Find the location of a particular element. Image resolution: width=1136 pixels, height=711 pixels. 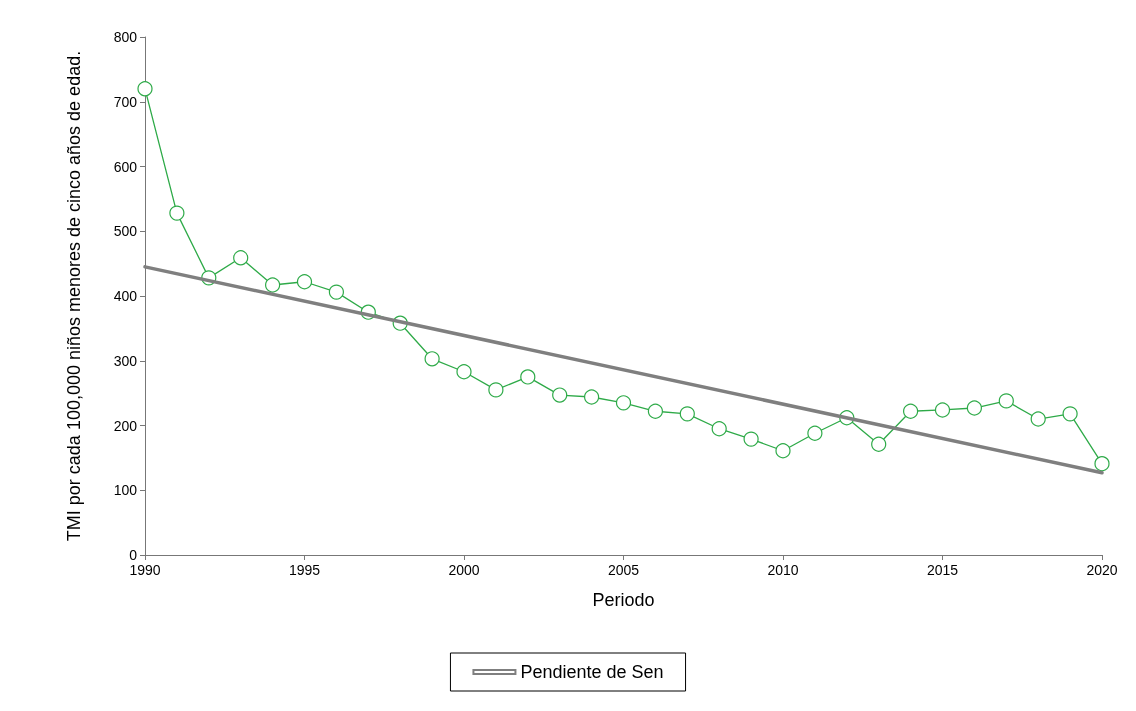

x-tick-label: 2020 is located at coordinates (1102, 570).